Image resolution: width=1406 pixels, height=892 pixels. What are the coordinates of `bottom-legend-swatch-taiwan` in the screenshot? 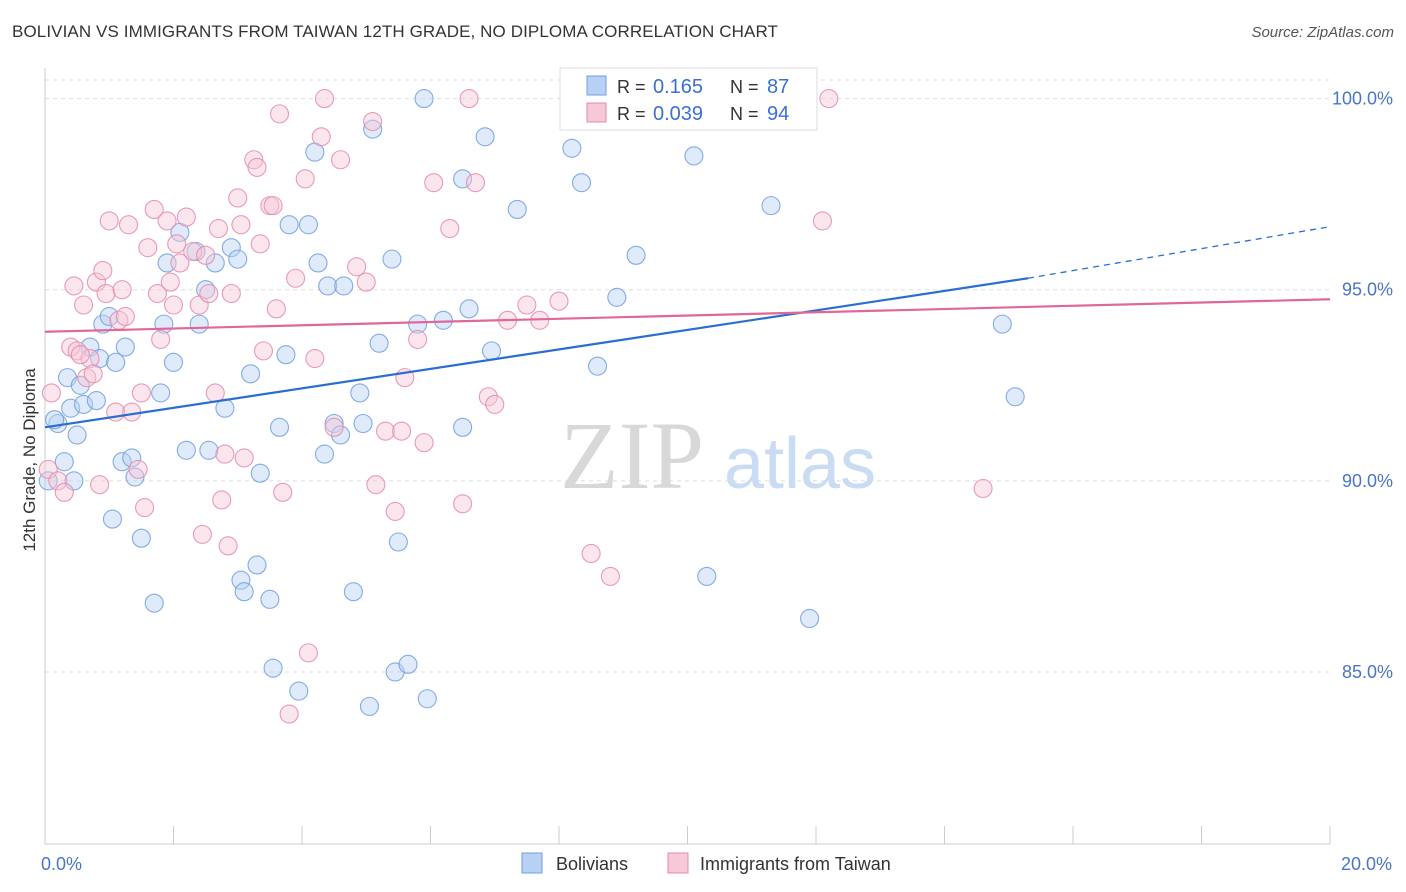 It's located at (678, 863).